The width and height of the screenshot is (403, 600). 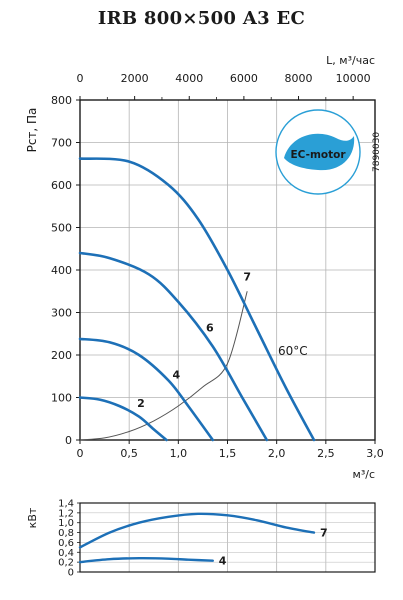 What do you see at coordinates (353, 78) in the screenshot?
I see `top-tick-label: 10000` at bounding box center [353, 78].